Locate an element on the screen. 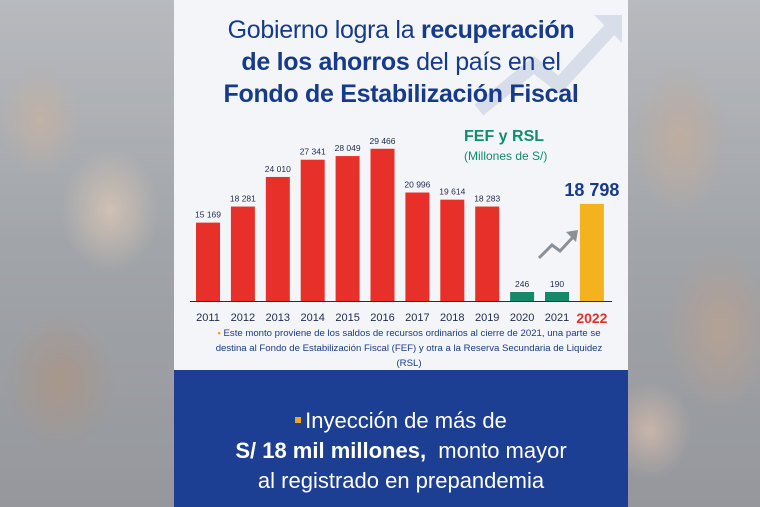  tick-label-2015: 2015 is located at coordinates (347, 318).